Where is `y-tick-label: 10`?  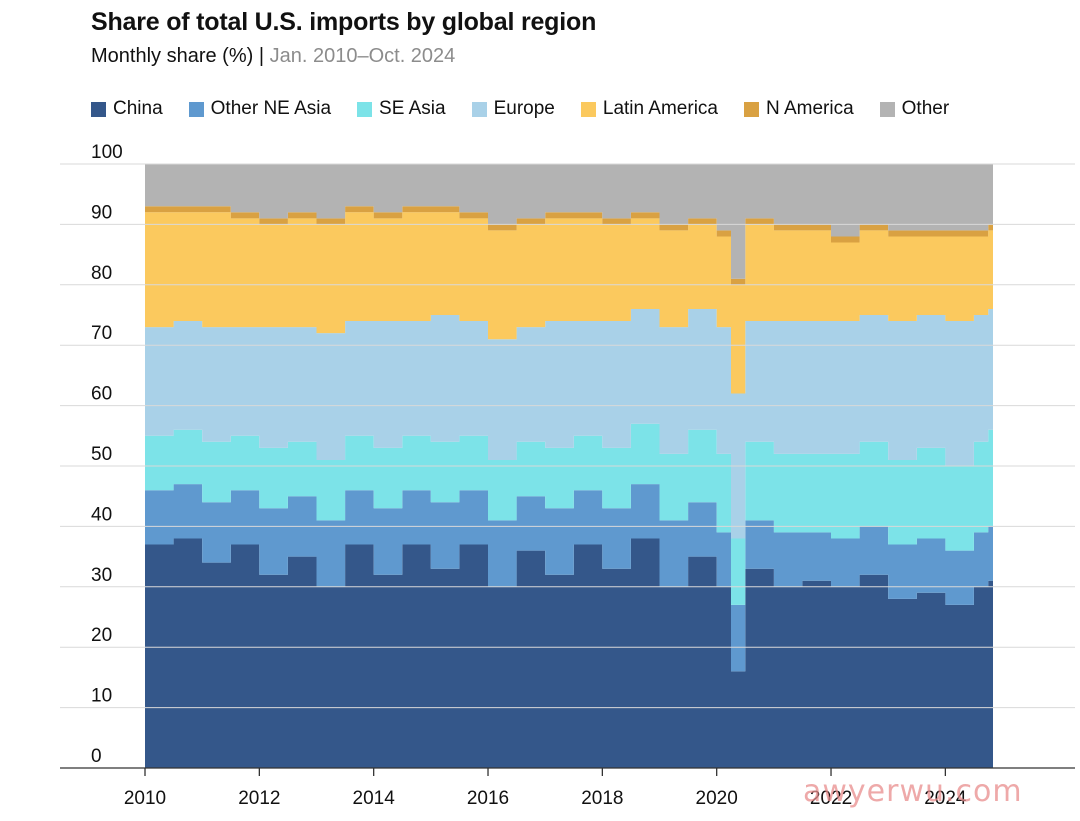
y-tick-label: 10 is located at coordinates (101, 696).